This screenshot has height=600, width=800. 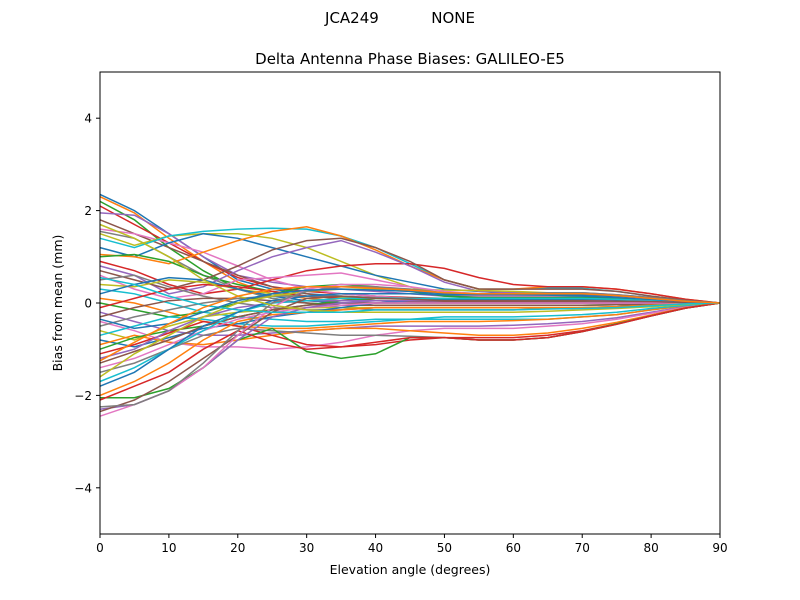 I want to click on y-axis-label: Bias from mean (mm), so click(x=57, y=303).